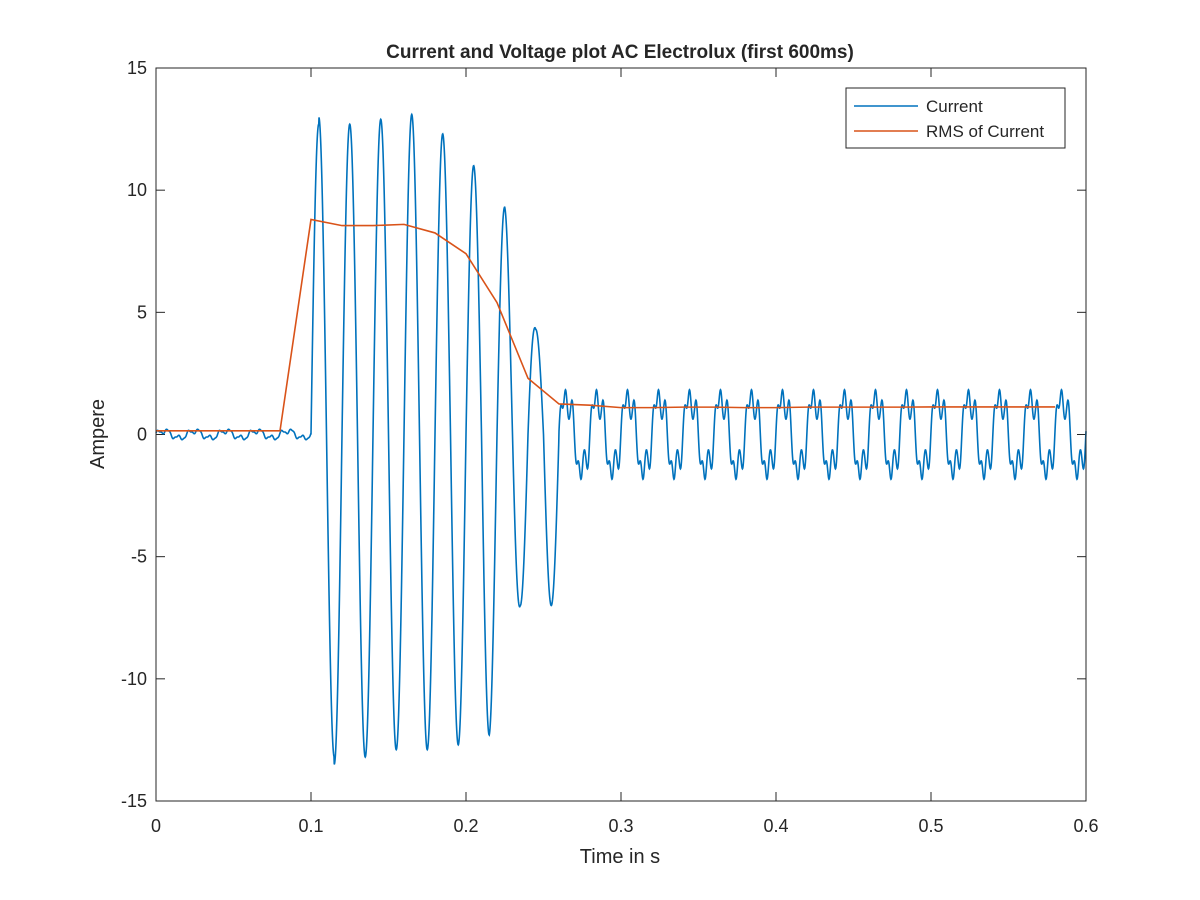 The image size is (1200, 900). What do you see at coordinates (620, 826) in the screenshot?
I see `x-tick-label: 0.3` at bounding box center [620, 826].